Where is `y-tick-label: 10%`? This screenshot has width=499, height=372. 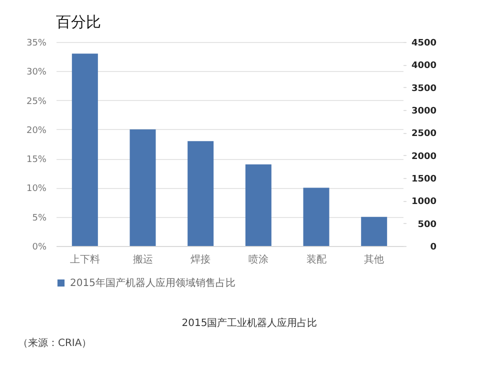 y-tick-label: 10% is located at coordinates (36, 189).